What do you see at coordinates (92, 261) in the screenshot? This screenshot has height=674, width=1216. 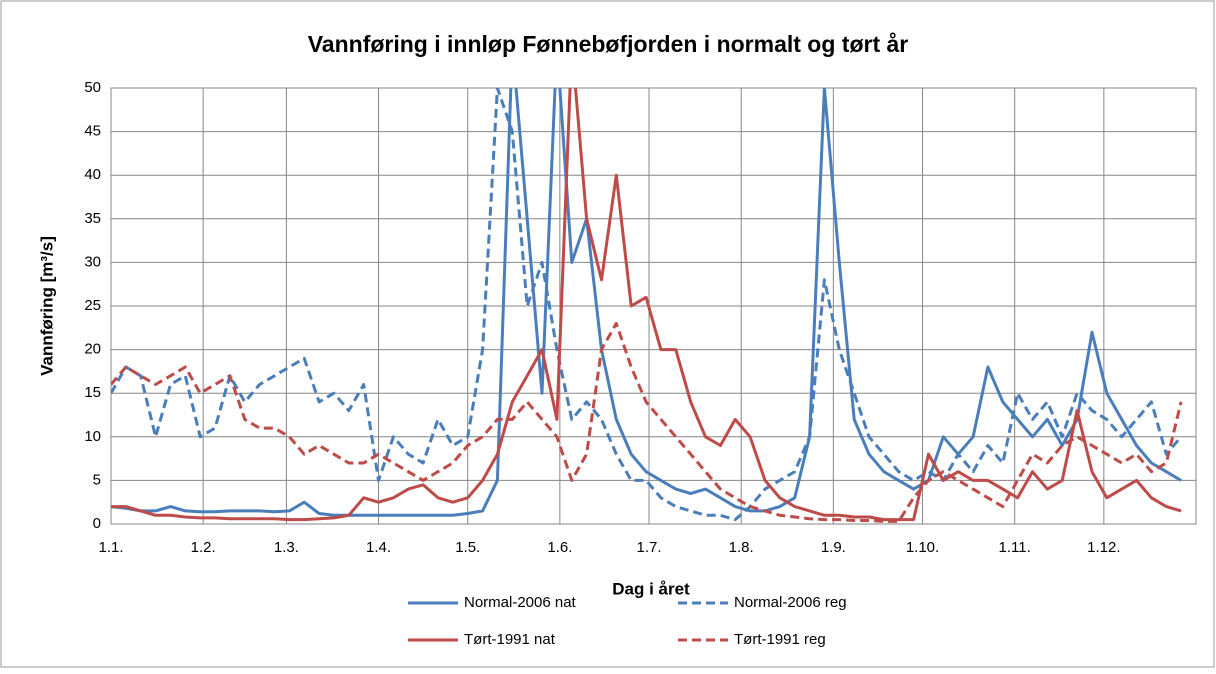 I see `y-tick-label: 30` at bounding box center [92, 261].